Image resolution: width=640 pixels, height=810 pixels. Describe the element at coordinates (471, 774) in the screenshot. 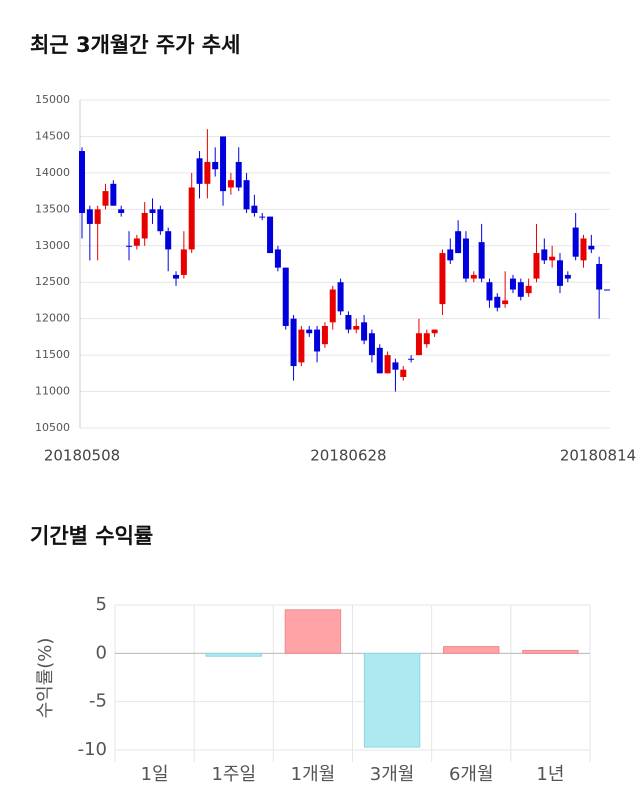

I see `x-tick-label: 6개월` at that location.